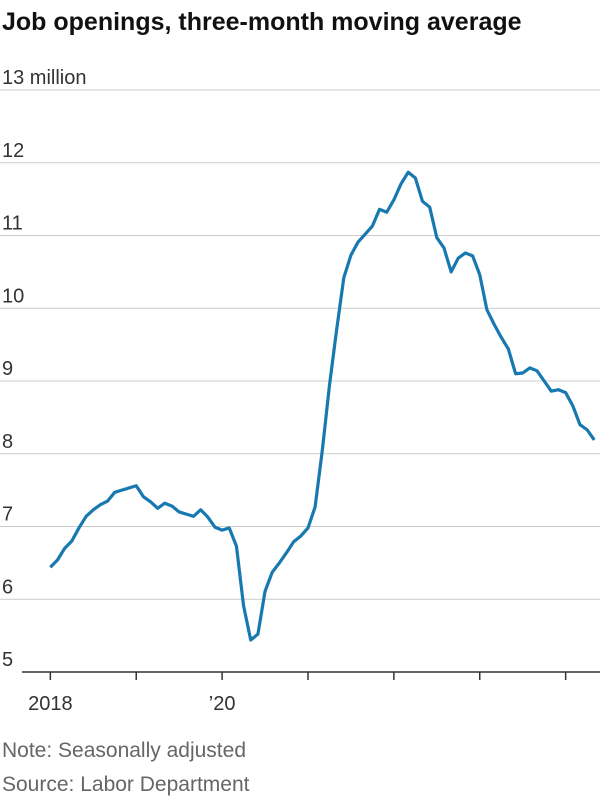 Image resolution: width=600 pixels, height=800 pixels. What do you see at coordinates (7, 442) in the screenshot?
I see `y-tick-label: 8` at bounding box center [7, 442].